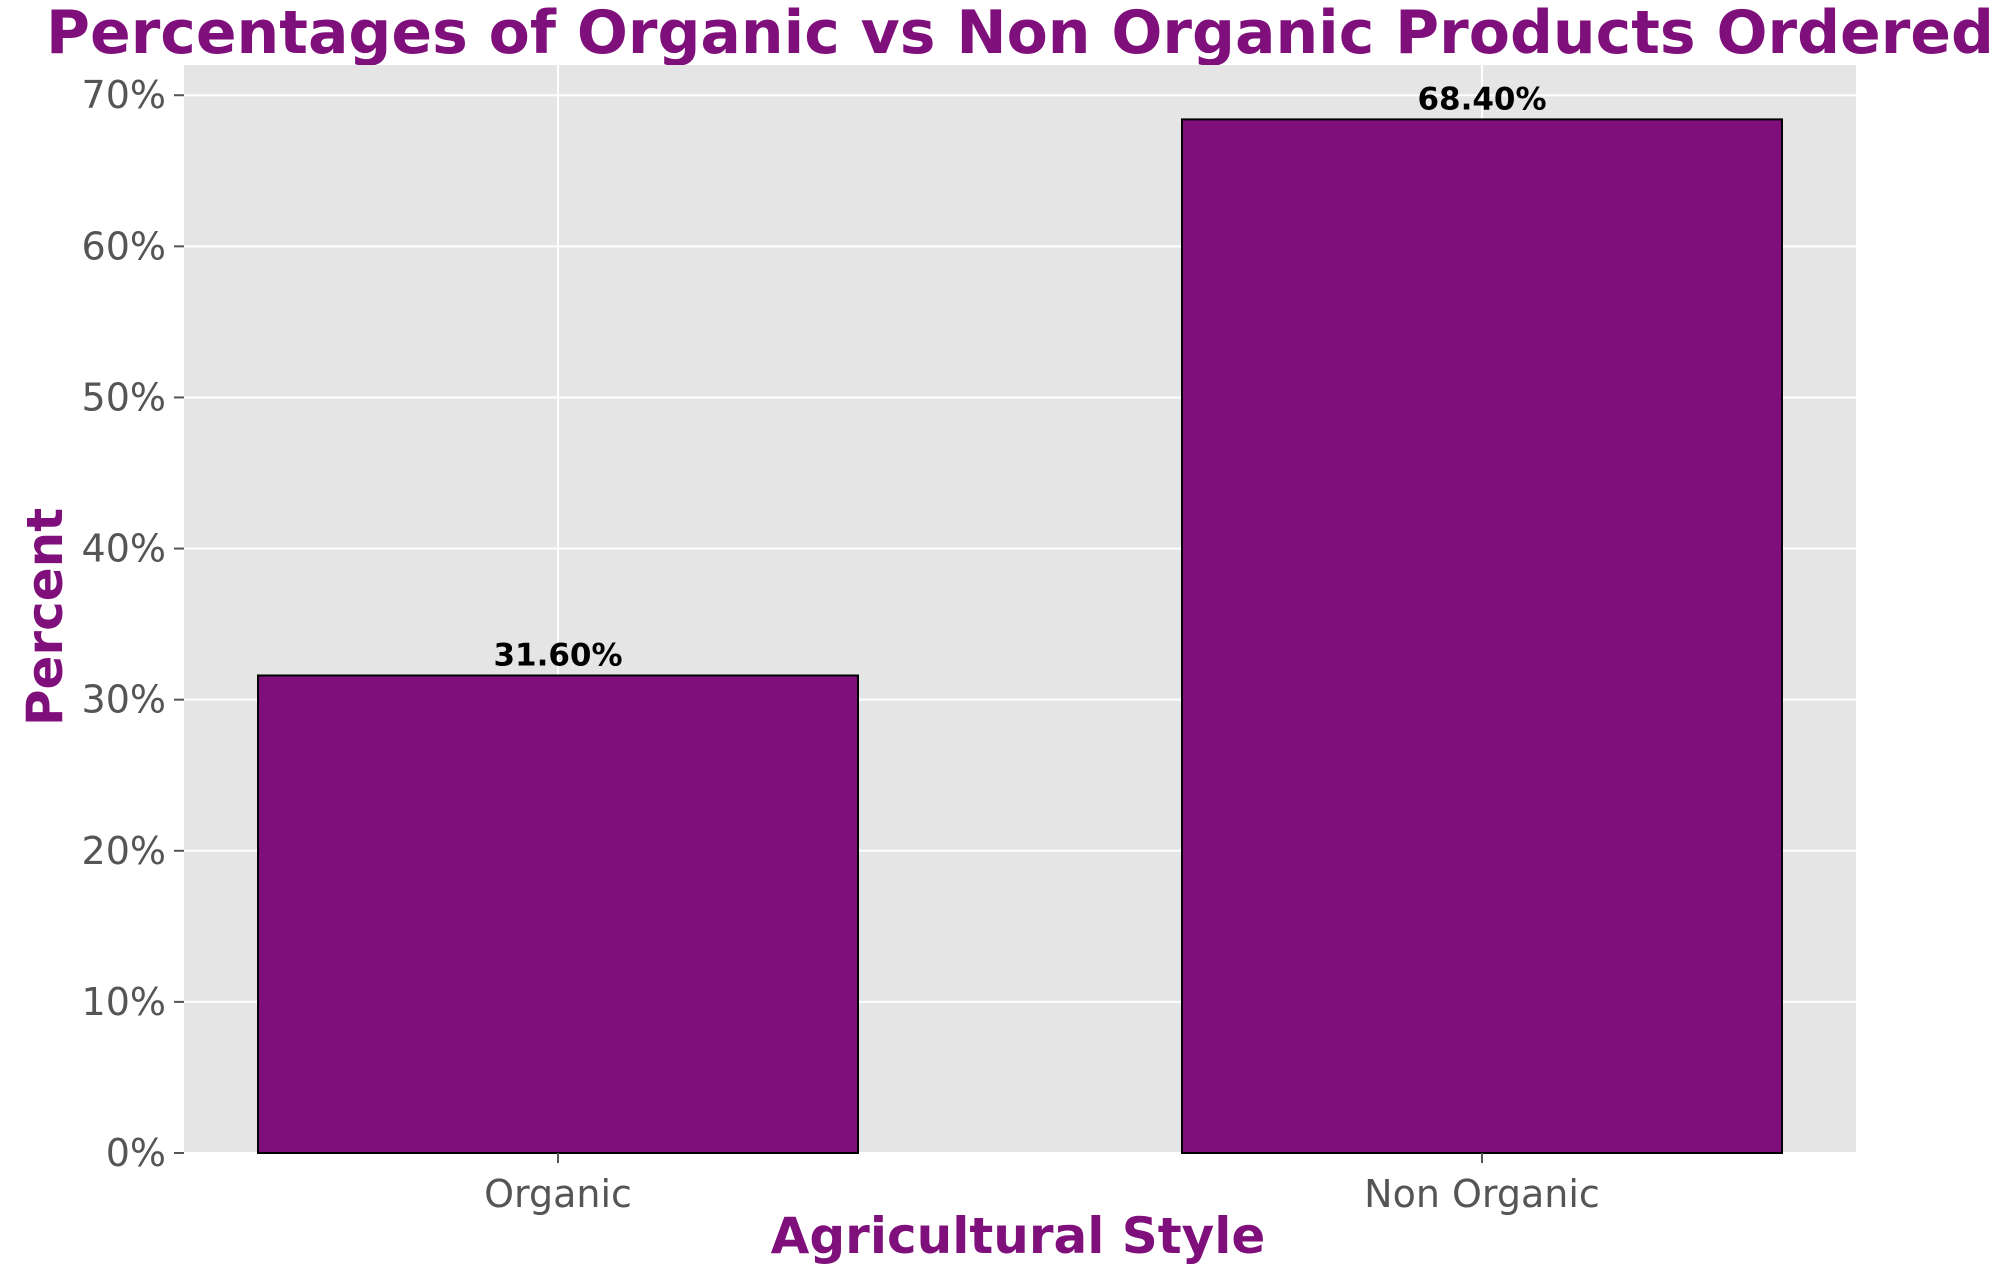 The height and width of the screenshot is (1280, 1998). I want to click on x-axis-ticks: Organic Non Organic, so click(1042, 1184).